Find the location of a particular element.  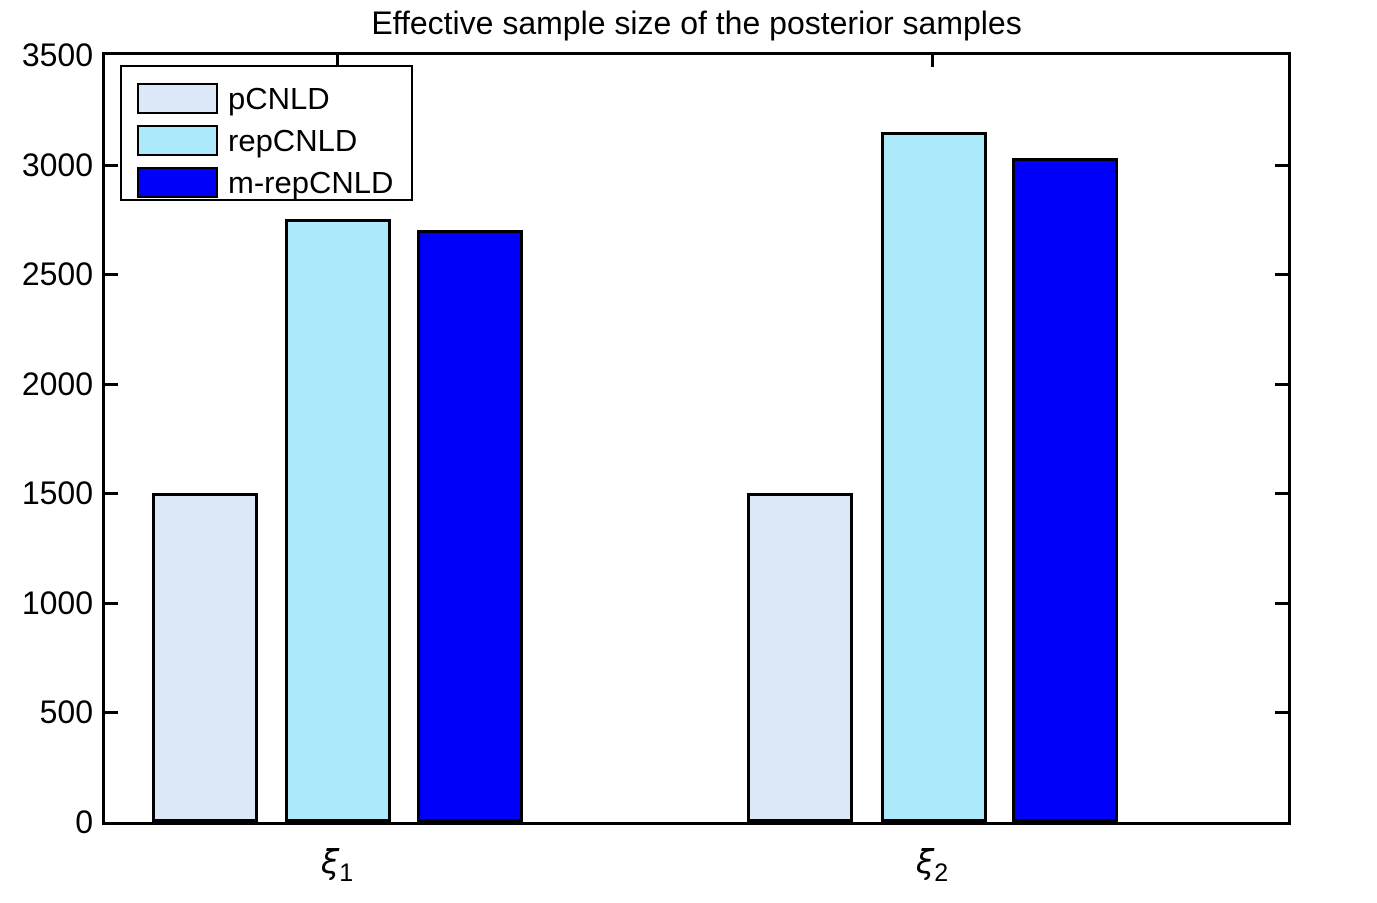

legend-item-repcnld: repCNLD is located at coordinates (266, 140).